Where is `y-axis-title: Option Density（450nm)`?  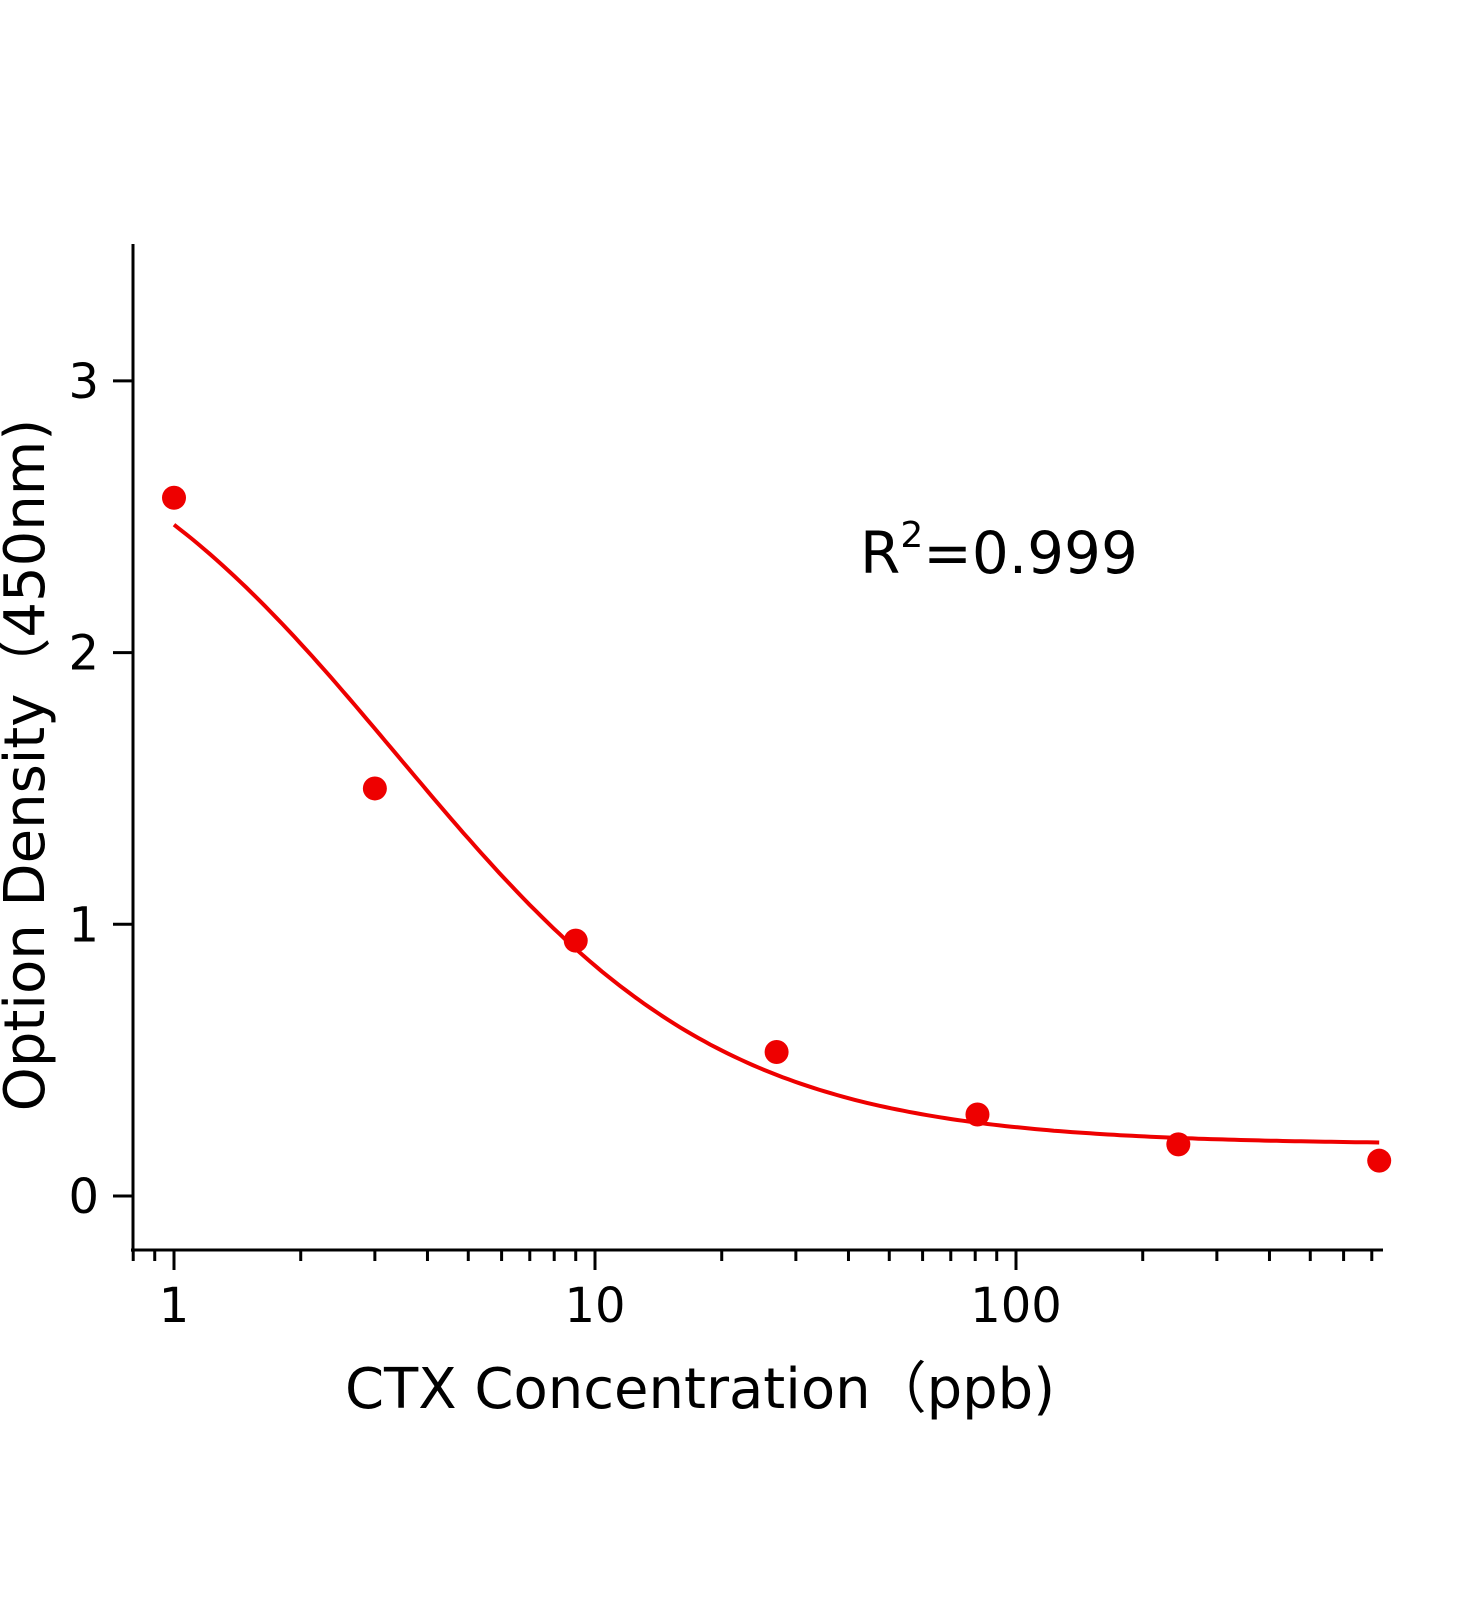 y-axis-title: Option Density（450nm) is located at coordinates (29, 765).